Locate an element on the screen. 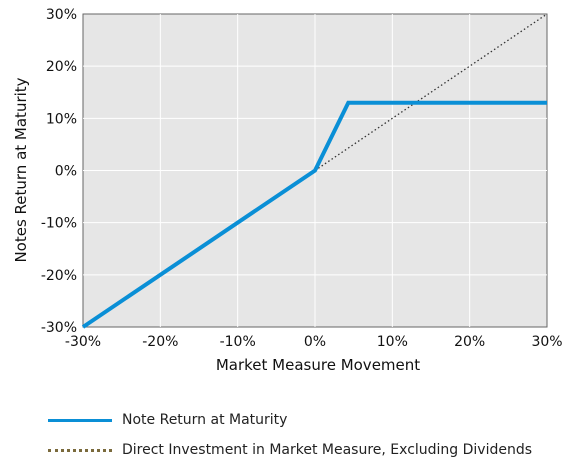 The image size is (571, 463). x-tick-label: 0% is located at coordinates (315, 342).